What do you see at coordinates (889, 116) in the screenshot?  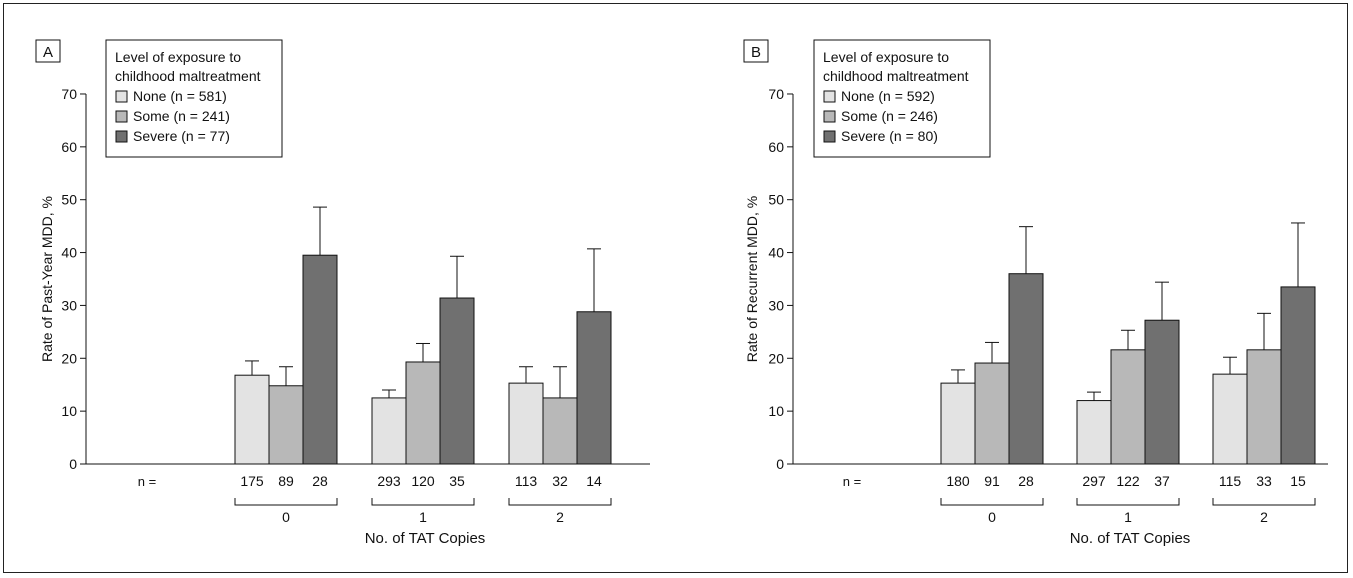 I see `legend-entry-some: Some (n = 246)` at bounding box center [889, 116].